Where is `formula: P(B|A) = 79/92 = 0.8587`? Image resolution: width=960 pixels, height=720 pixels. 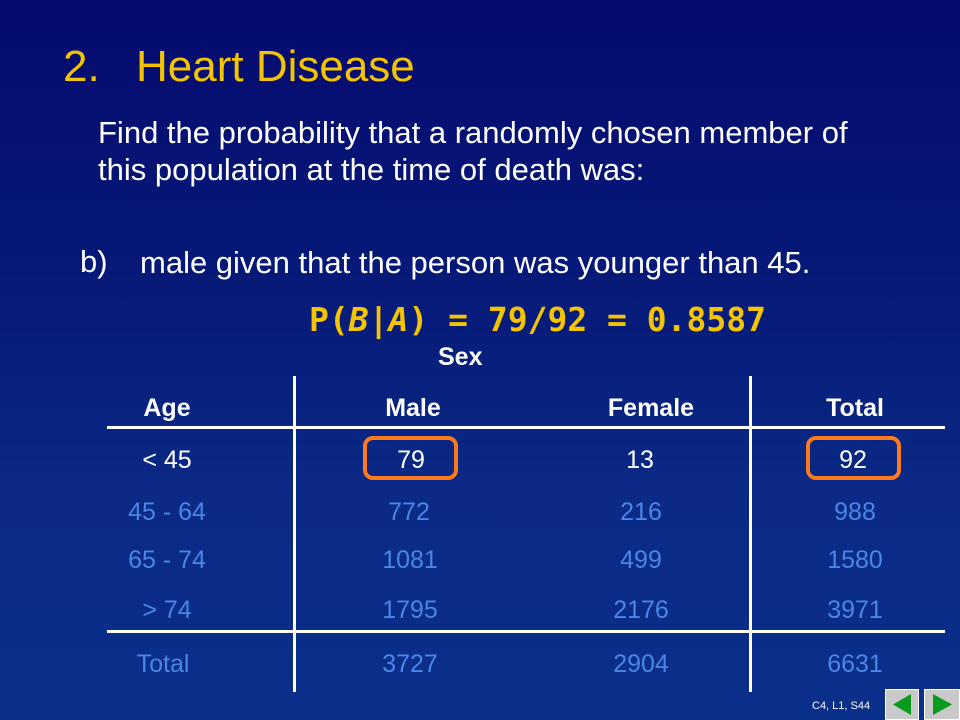
formula: P(B|A) = 79/92 = 0.8587 is located at coordinates (537, 319).